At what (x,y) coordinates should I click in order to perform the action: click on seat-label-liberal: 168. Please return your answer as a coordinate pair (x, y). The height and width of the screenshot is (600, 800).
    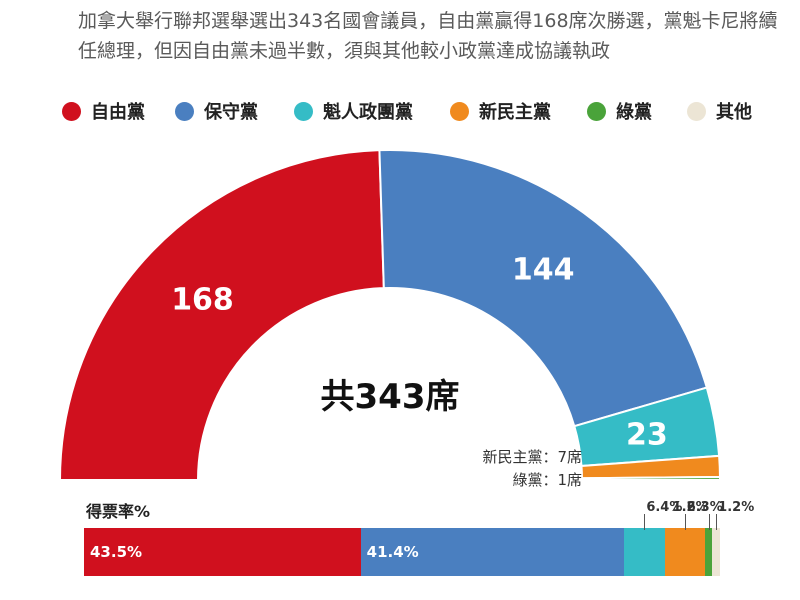
    Looking at the image, I should click on (202, 299).